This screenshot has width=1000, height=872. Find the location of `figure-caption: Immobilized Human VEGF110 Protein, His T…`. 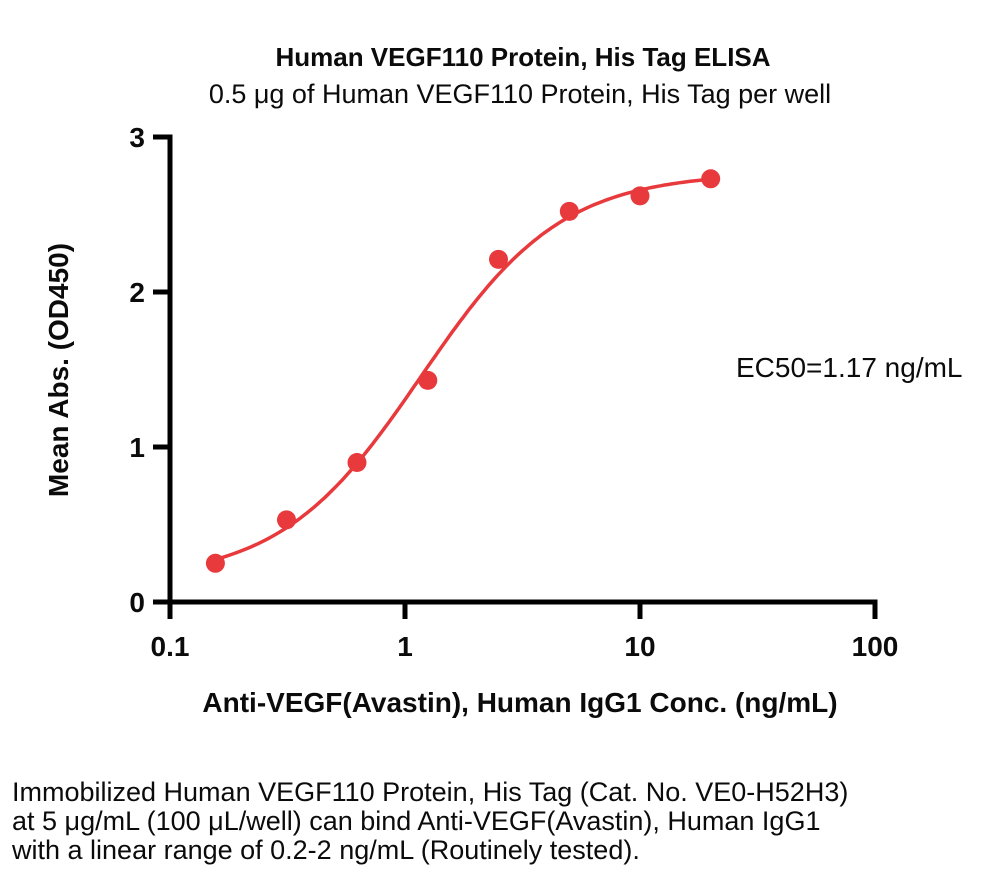

figure-caption: Immobilized Human VEGF110 Protein, His T… is located at coordinates (430, 821).